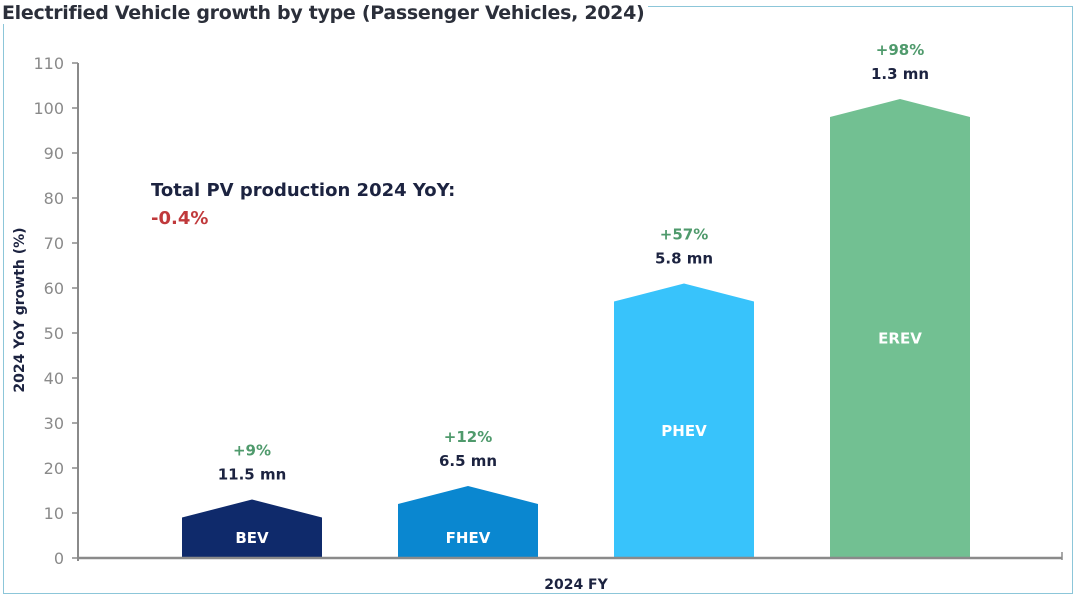 This screenshot has height=599, width=1080. Describe the element at coordinates (54, 153) in the screenshot. I see `y-tick-label: 90` at that location.